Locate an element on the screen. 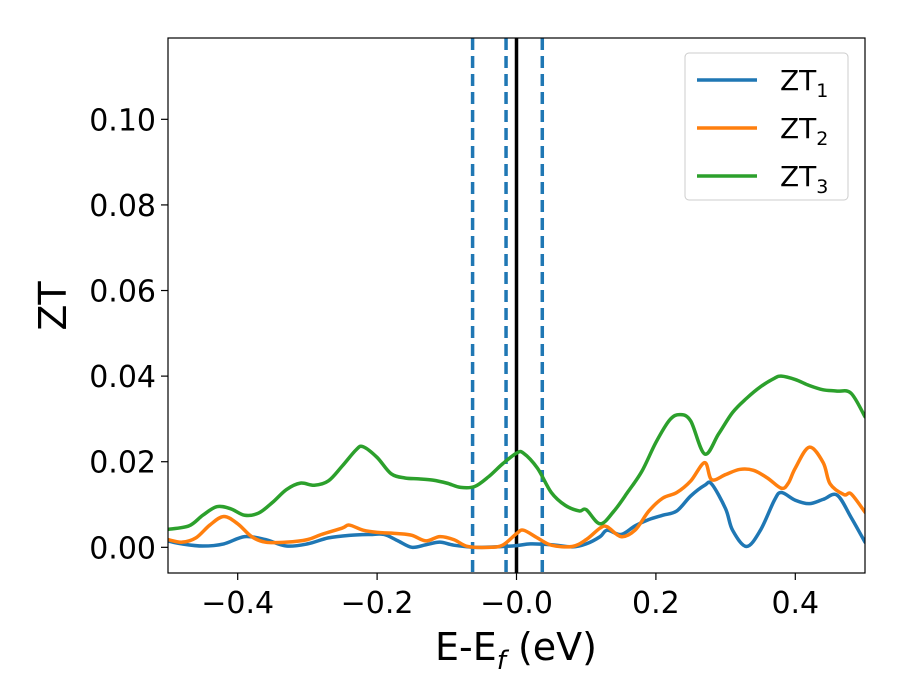 The height and width of the screenshot is (700, 900). y-tick-label: 0.10 is located at coordinates (122, 120).